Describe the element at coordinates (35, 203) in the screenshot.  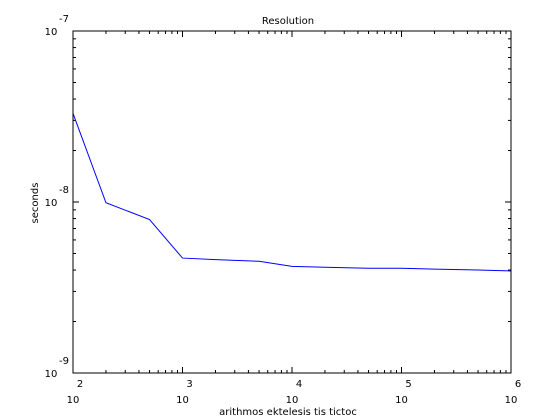
I see `y-axis-label: seconds` at that location.